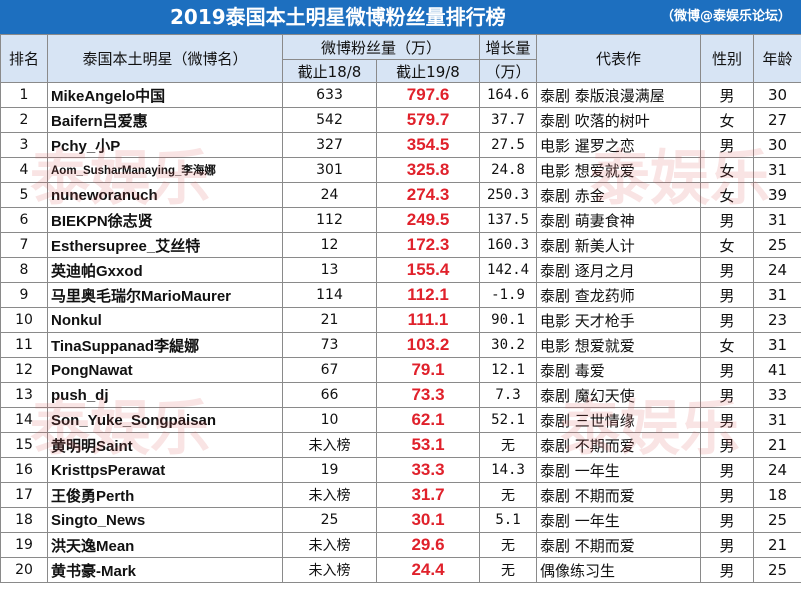 The height and width of the screenshot is (603, 801). I want to click on rank-cell: 3, so click(24, 145).